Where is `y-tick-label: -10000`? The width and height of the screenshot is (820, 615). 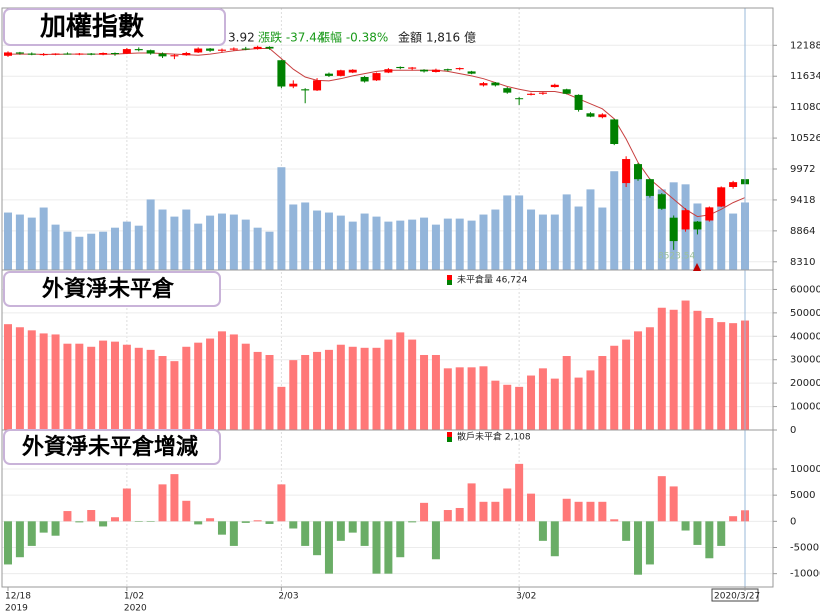
y-tick-label: -10000 is located at coordinates (805, 574).